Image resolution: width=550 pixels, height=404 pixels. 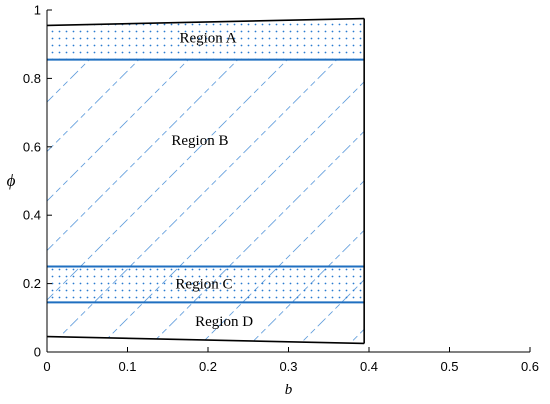 What do you see at coordinates (32, 78) in the screenshot?
I see `y-tick-label: 0.8` at bounding box center [32, 78].